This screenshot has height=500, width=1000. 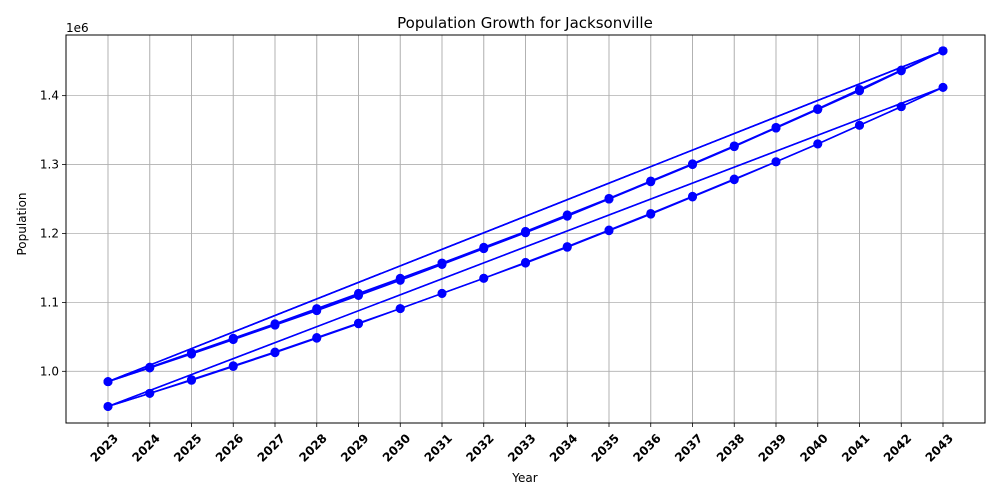 I want to click on x-tick-label: 2041, so click(x=856, y=448).